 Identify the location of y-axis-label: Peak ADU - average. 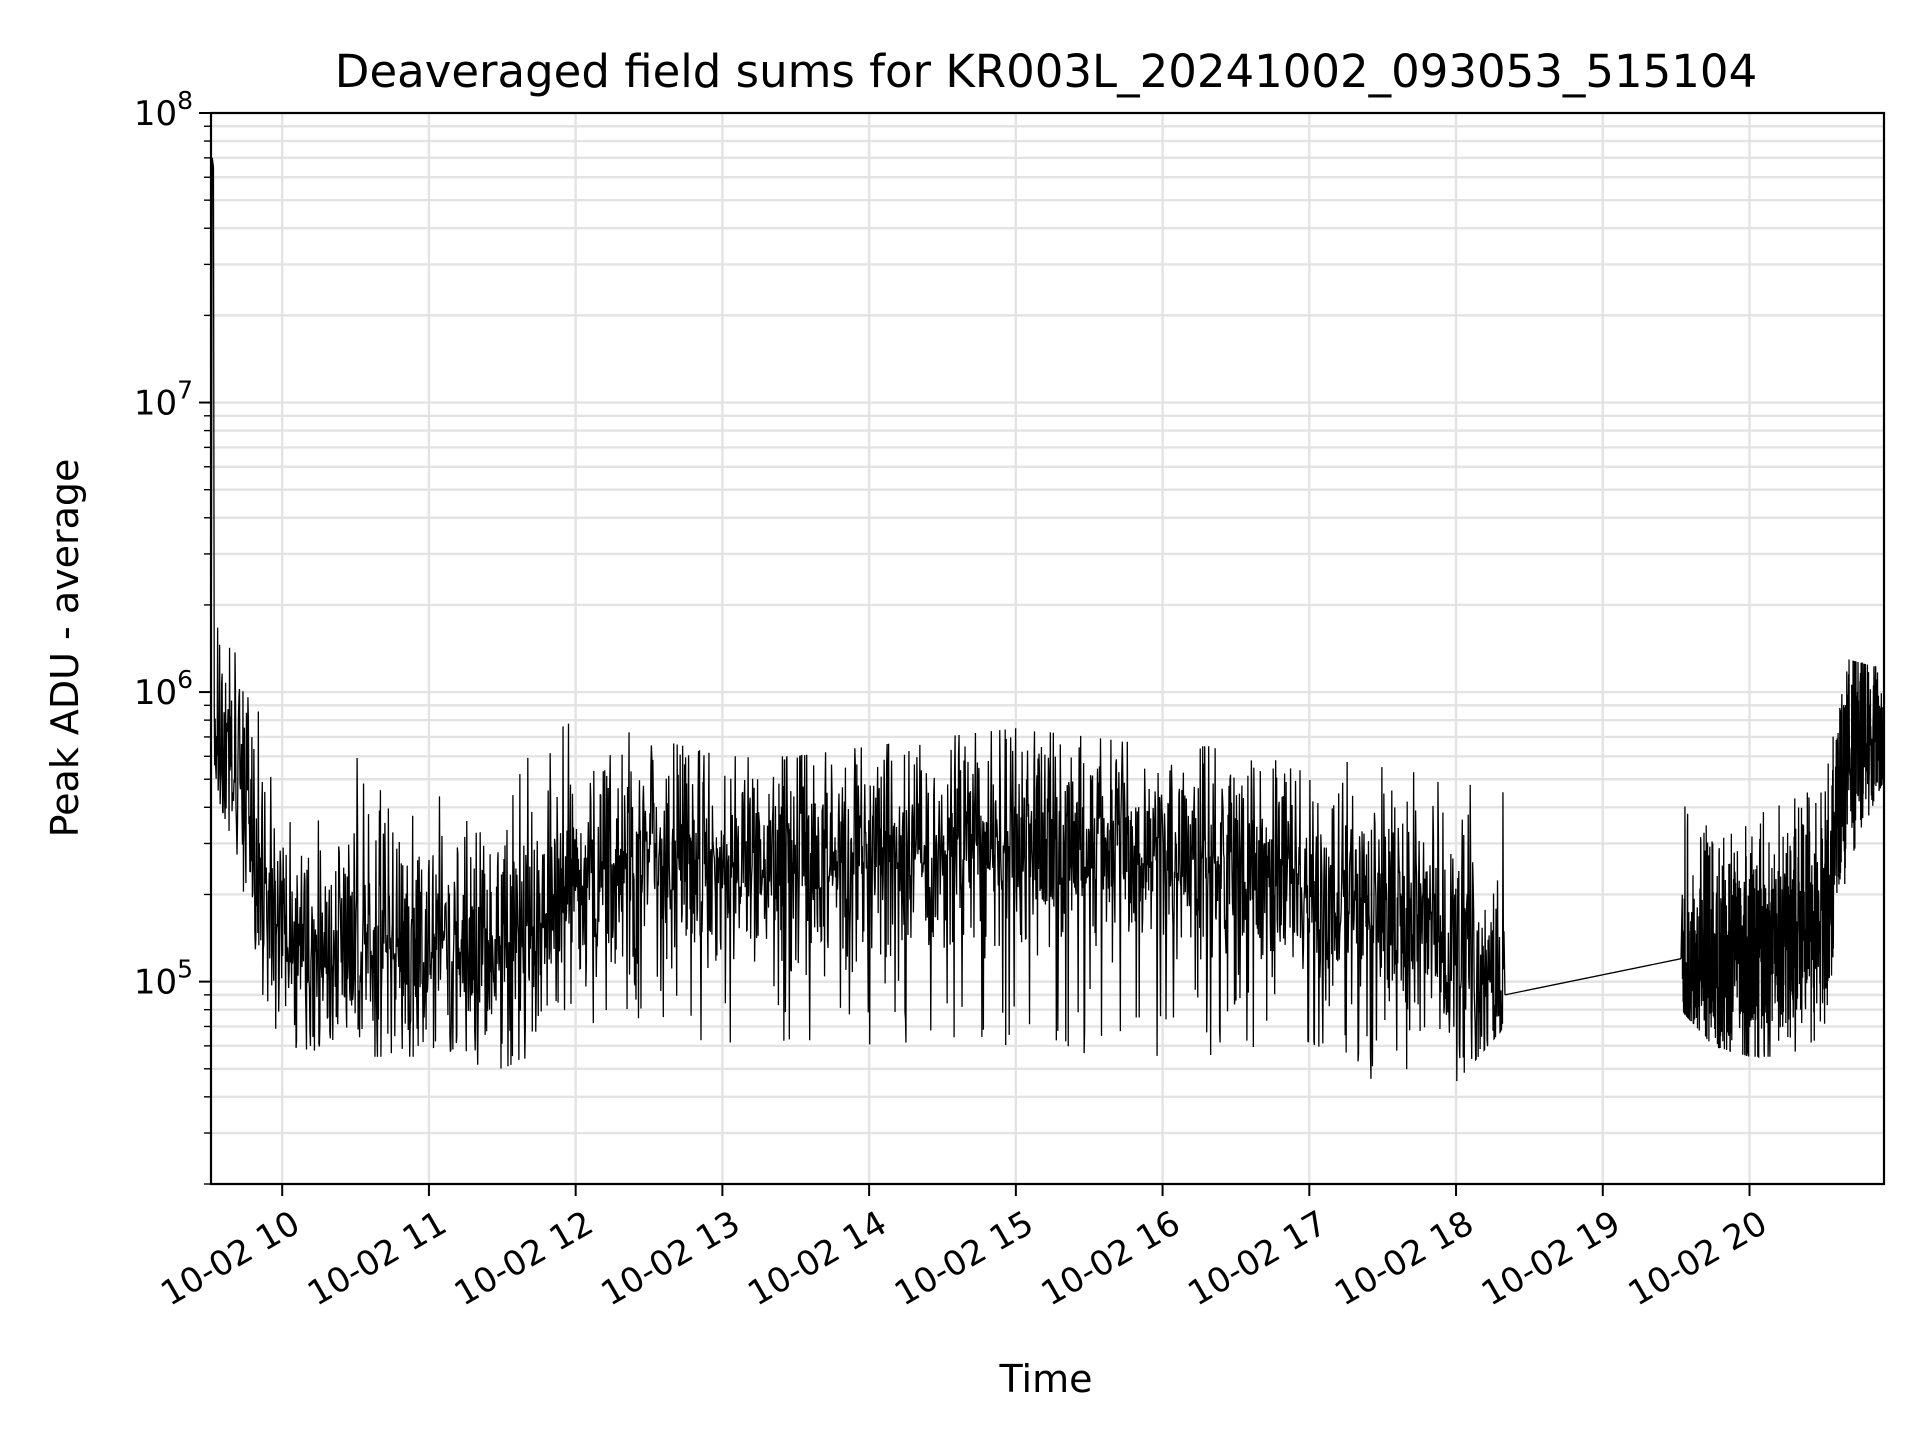
(65, 648).